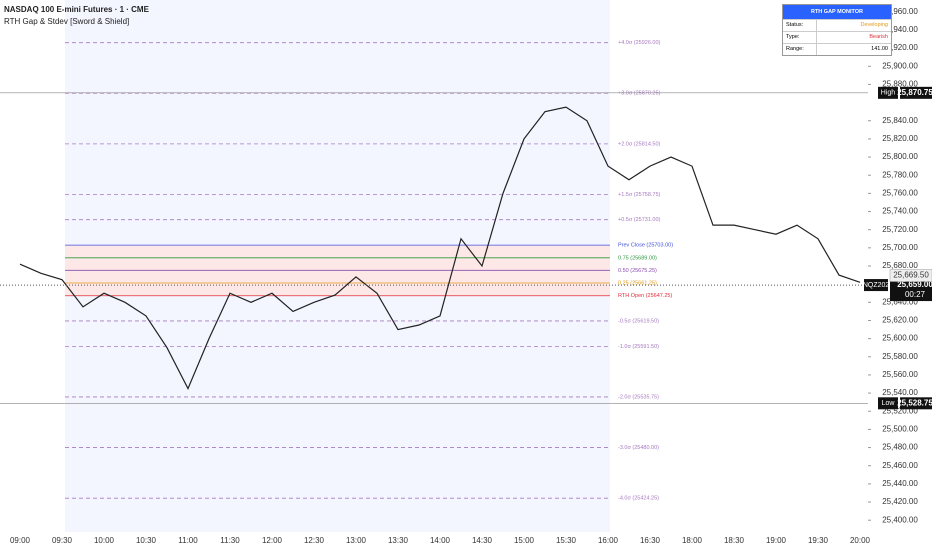  I want to click on y-tick-label: 25,700.00, so click(900, 247).